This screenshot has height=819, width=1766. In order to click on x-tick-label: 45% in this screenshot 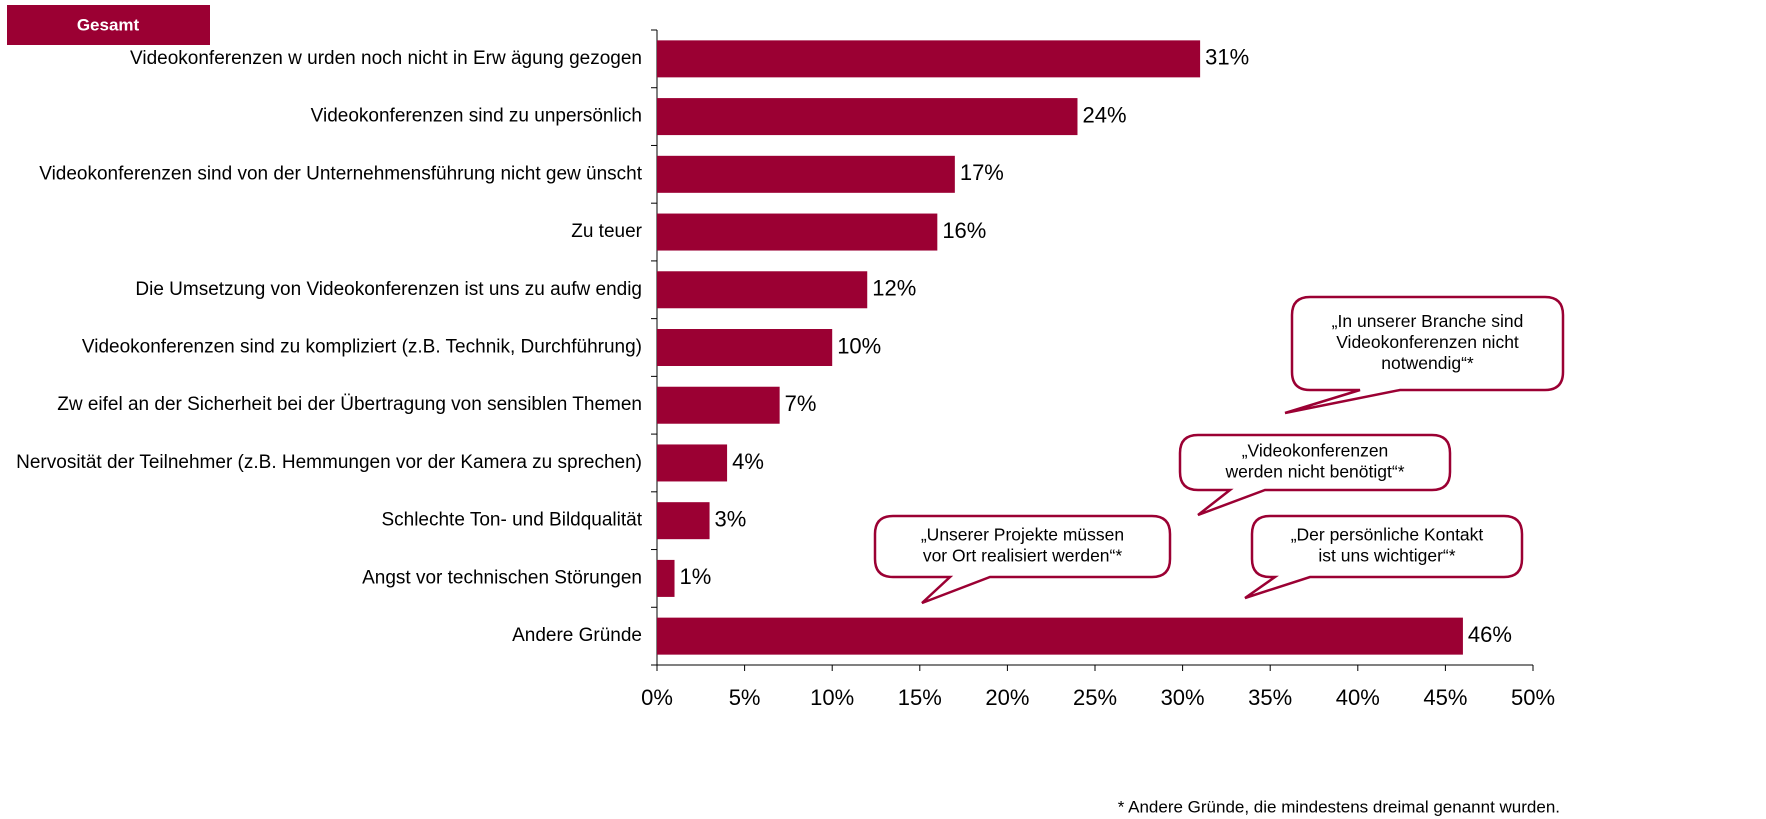, I will do `click(1445, 697)`.